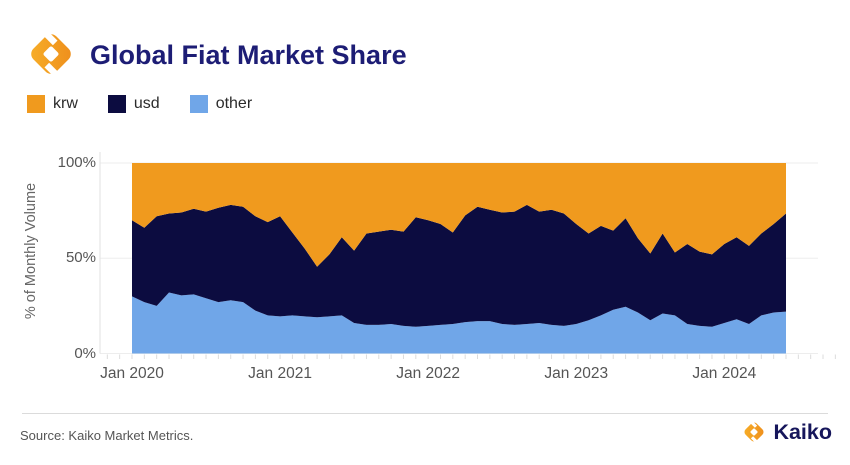 The image size is (850, 465). Describe the element at coordinates (724, 373) in the screenshot. I see `x-tick-label-Jan-2024: Jan 2024` at that location.